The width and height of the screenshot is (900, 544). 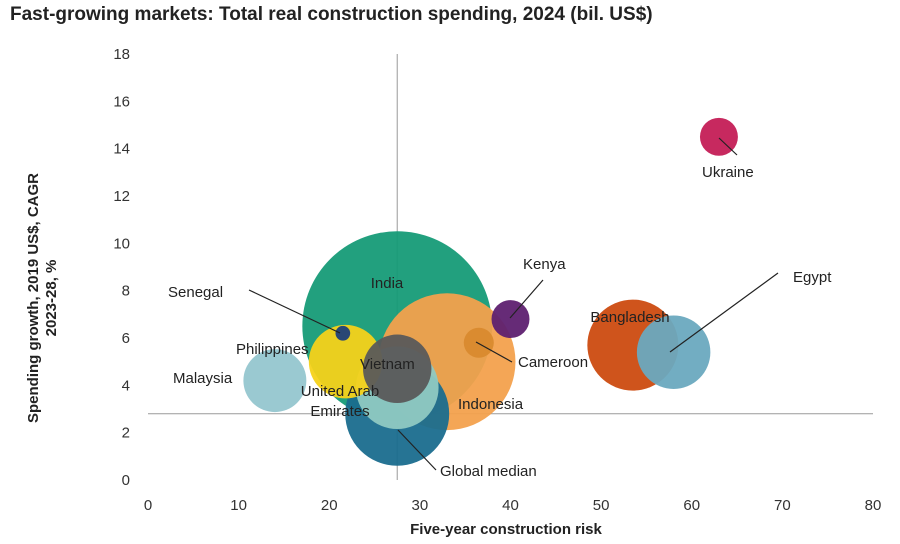 I want to click on label-kenya: Kenya, so click(x=544, y=264).